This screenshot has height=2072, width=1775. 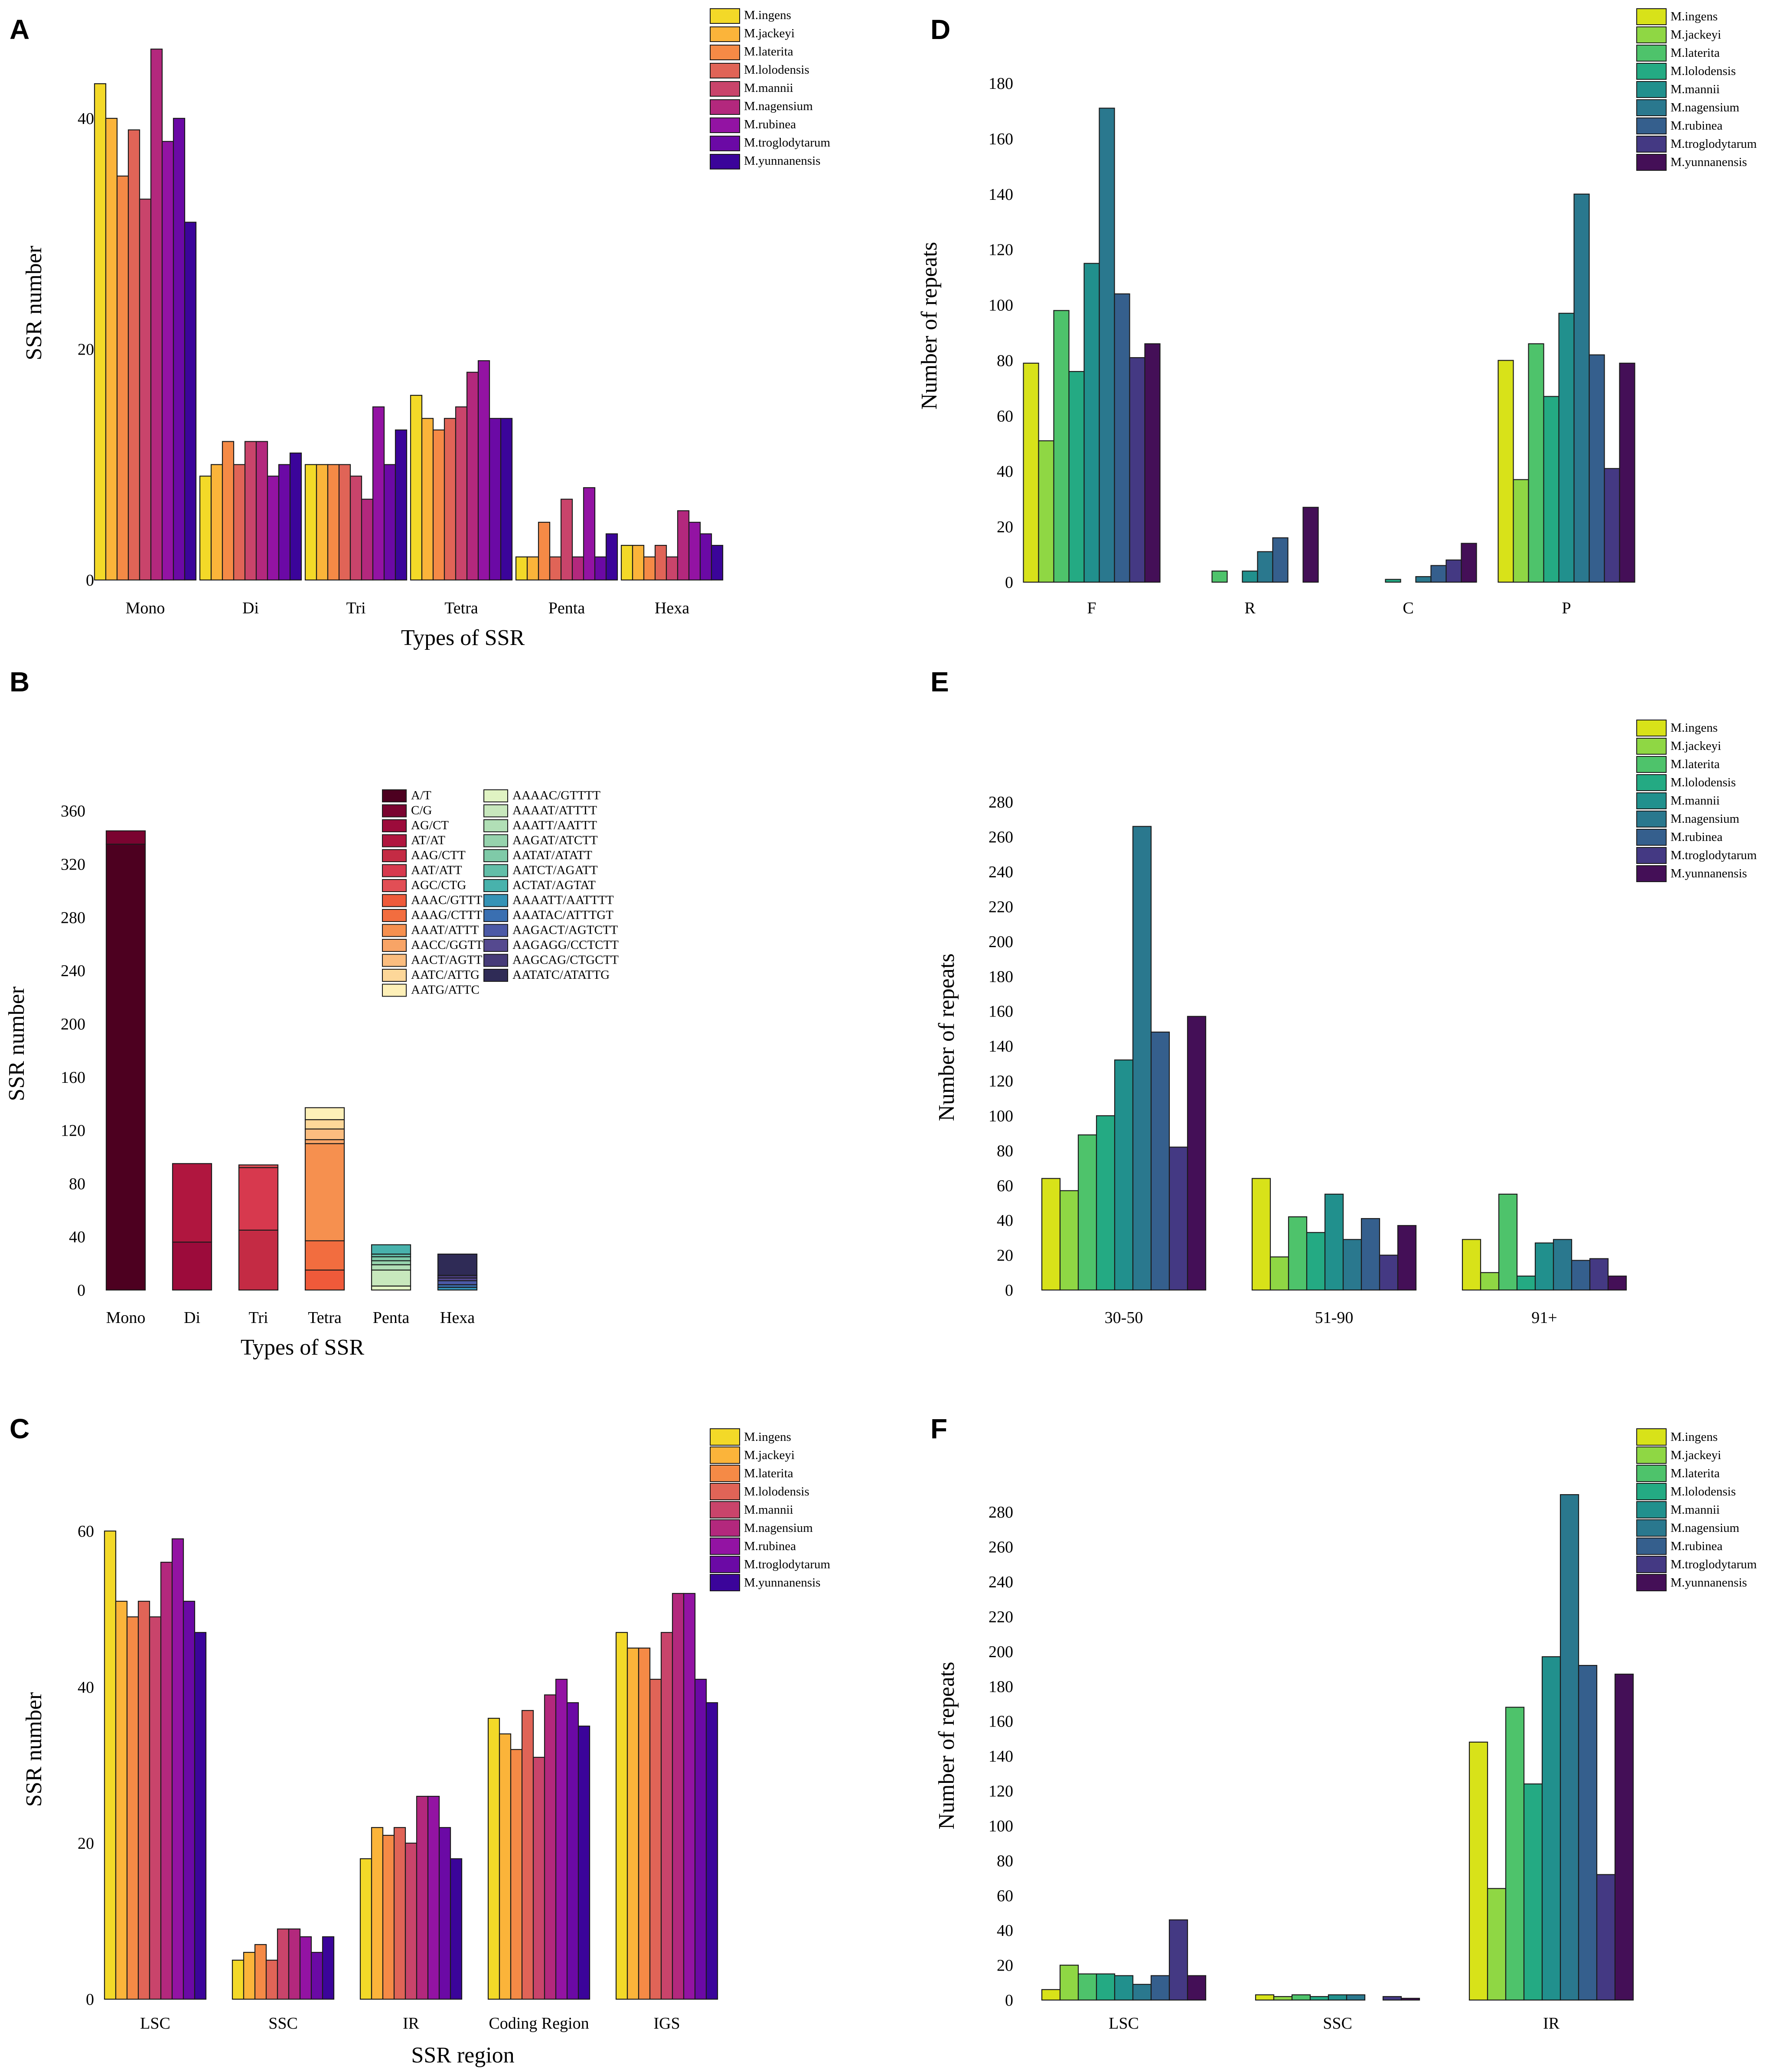 I want to click on legend-label: M.yunnanensis, so click(x=1709, y=873).